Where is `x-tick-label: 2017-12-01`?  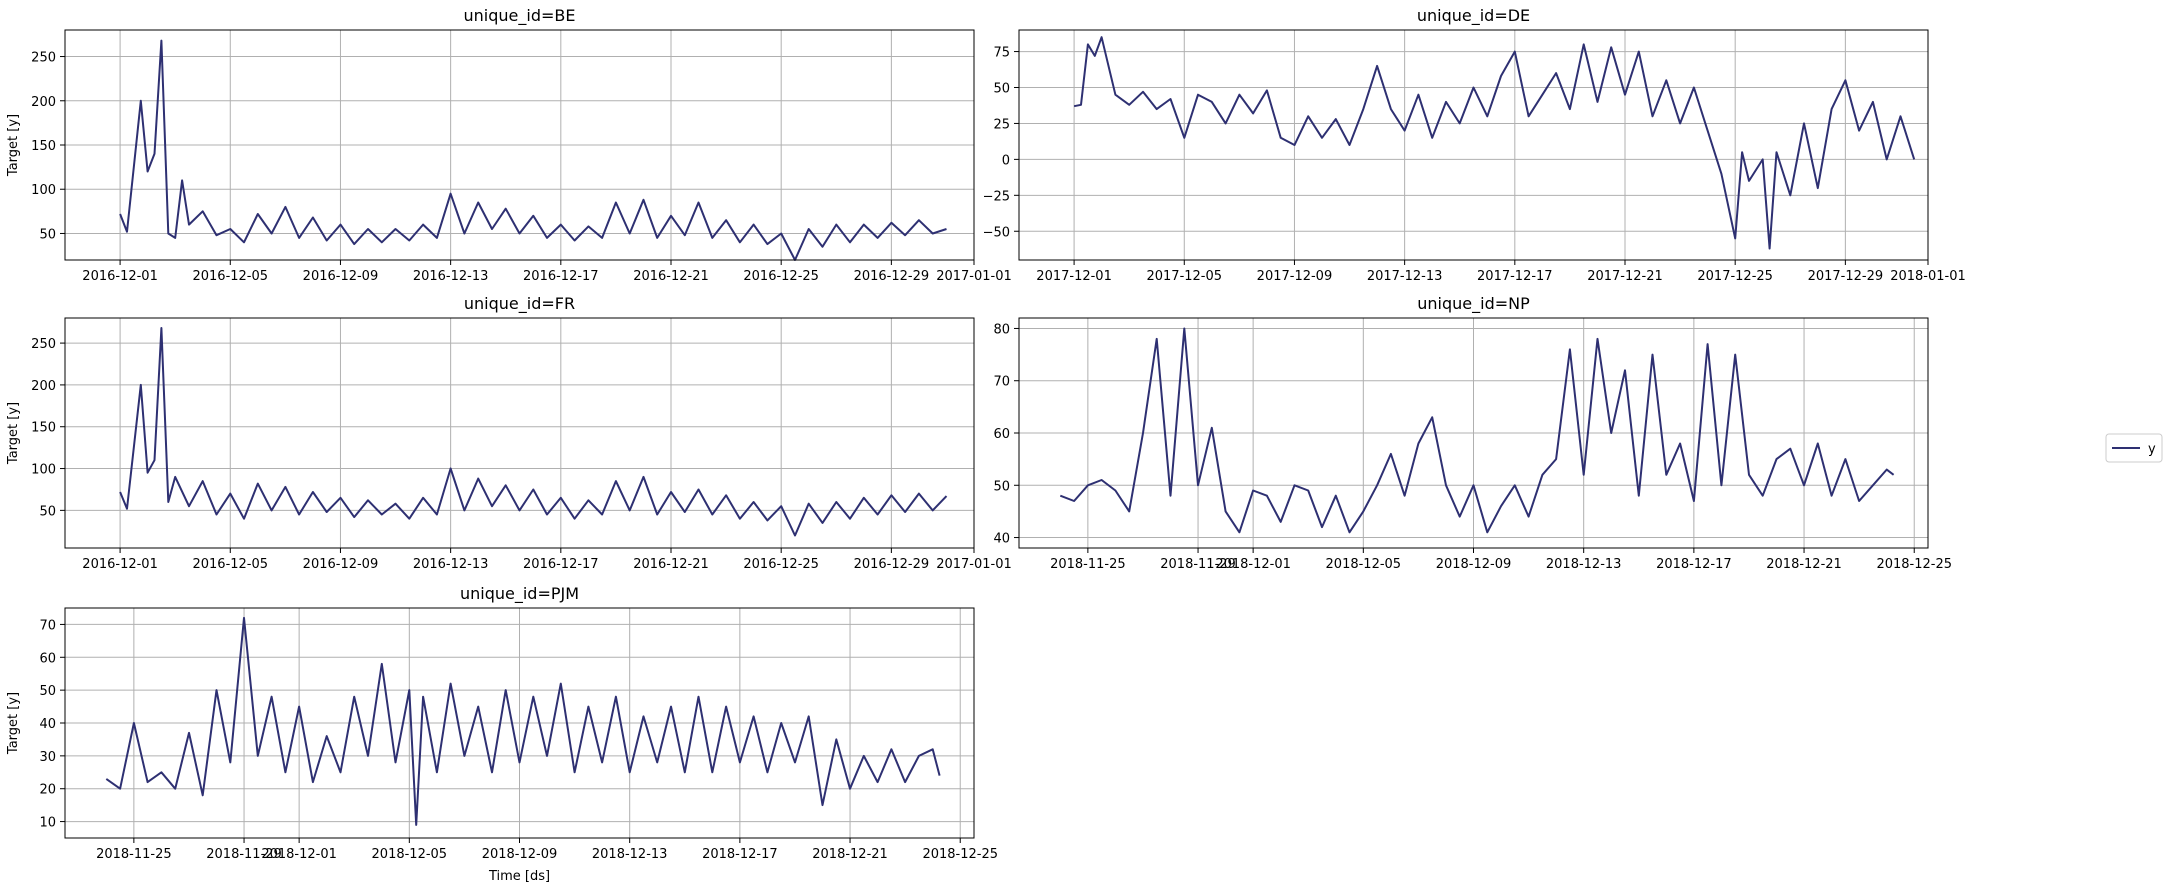 x-tick-label: 2017-12-01 is located at coordinates (1074, 276).